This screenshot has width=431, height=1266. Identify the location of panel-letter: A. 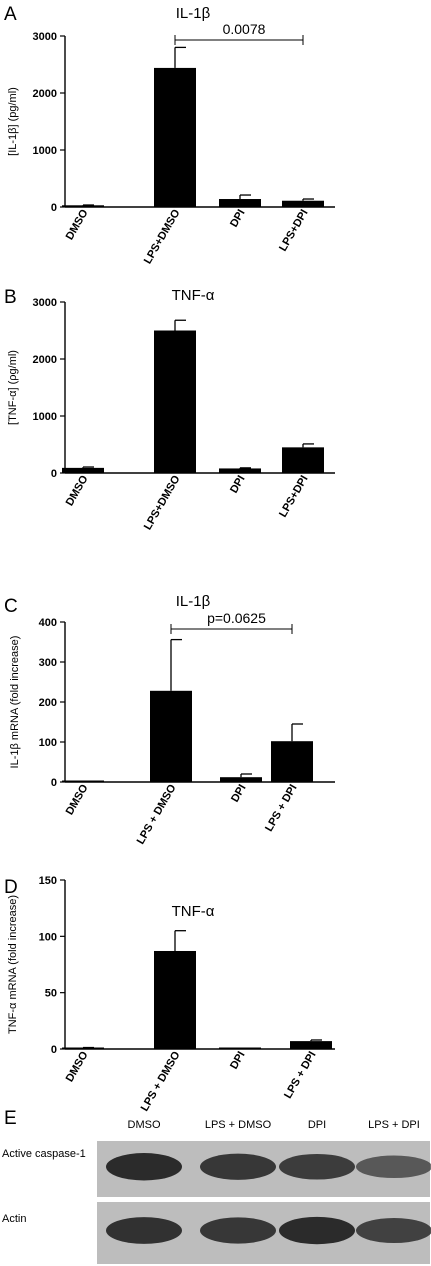
(10, 14).